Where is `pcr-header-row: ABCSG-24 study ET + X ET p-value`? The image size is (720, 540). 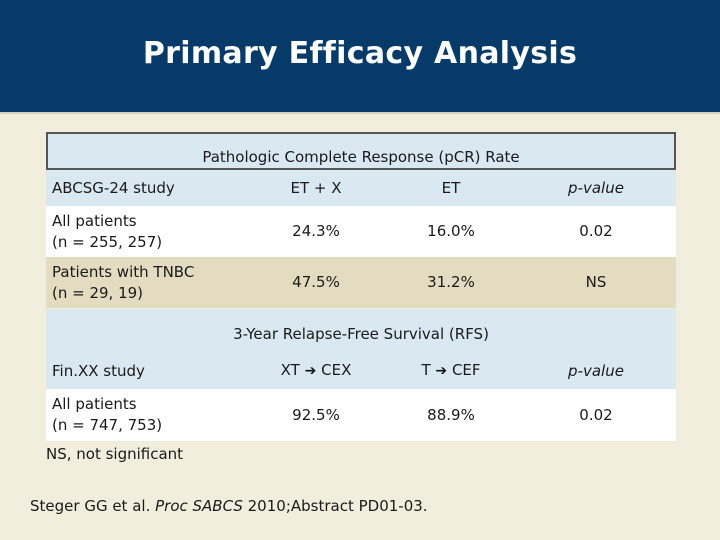 pcr-header-row: ABCSG-24 study ET + X ET p-value is located at coordinates (361, 188).